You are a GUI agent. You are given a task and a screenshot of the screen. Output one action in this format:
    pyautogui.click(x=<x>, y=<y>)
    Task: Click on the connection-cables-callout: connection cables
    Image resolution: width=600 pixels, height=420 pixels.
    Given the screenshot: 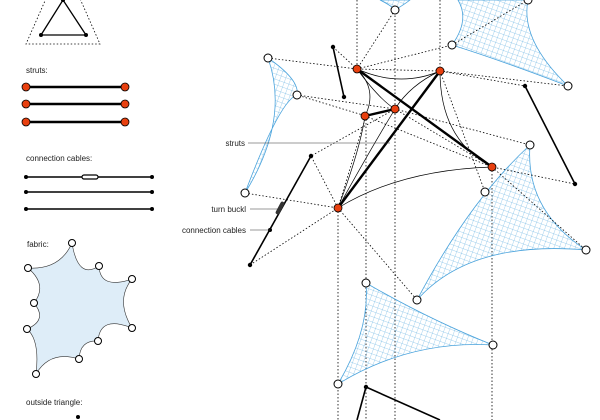 What is the action you would take?
    pyautogui.click(x=214, y=230)
    